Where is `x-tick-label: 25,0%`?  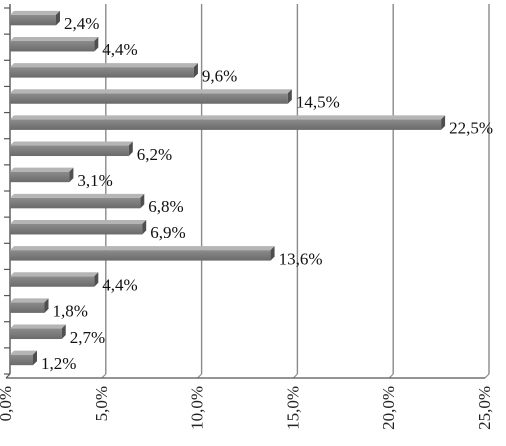
x-tick-label: 25,0% is located at coordinates (484, 408).